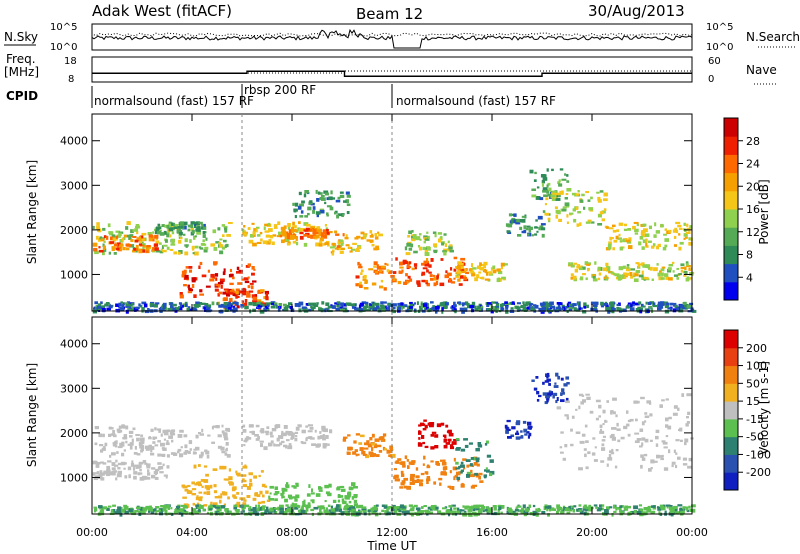 The height and width of the screenshot is (554, 800). I want to click on x-tick-label: 00:00, so click(92, 532).